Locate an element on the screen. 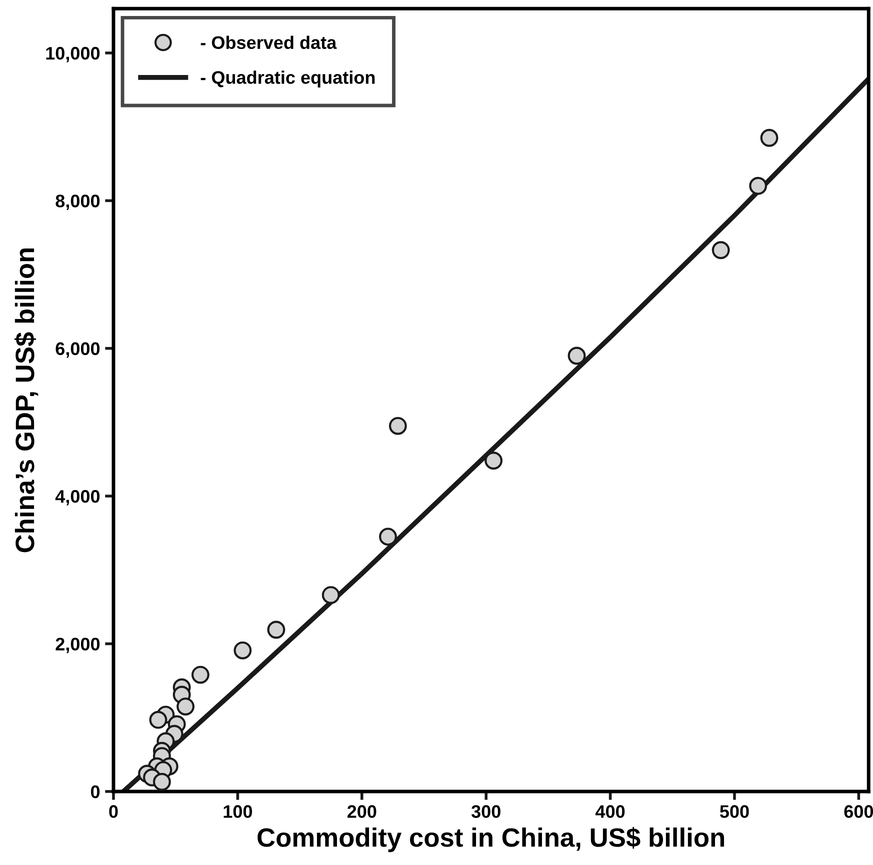 This screenshot has height=865, width=873. legend-label: - Quadratic equation is located at coordinates (287, 79).